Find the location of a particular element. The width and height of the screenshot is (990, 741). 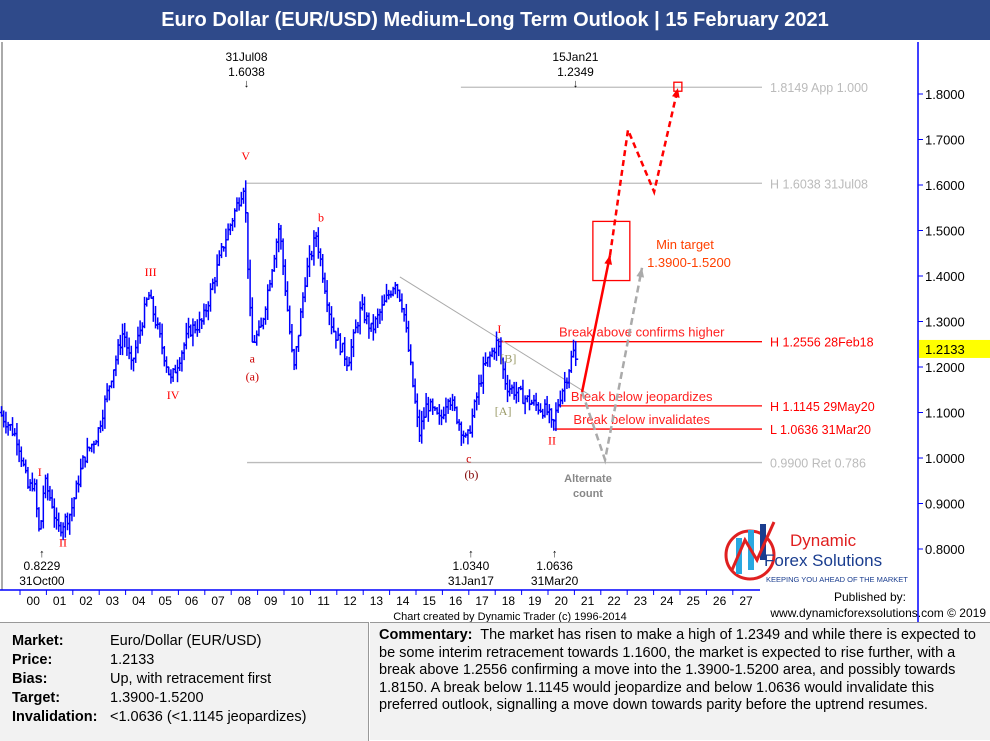

y-tick-label: 0.8000 is located at coordinates (945, 549).